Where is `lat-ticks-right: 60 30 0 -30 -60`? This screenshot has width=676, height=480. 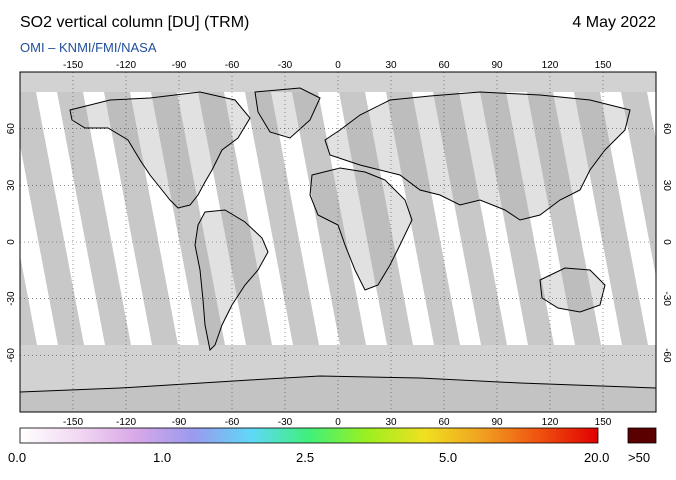
lat-ticks-right: 60 30 0 -30 -60 is located at coordinates (666, 243).